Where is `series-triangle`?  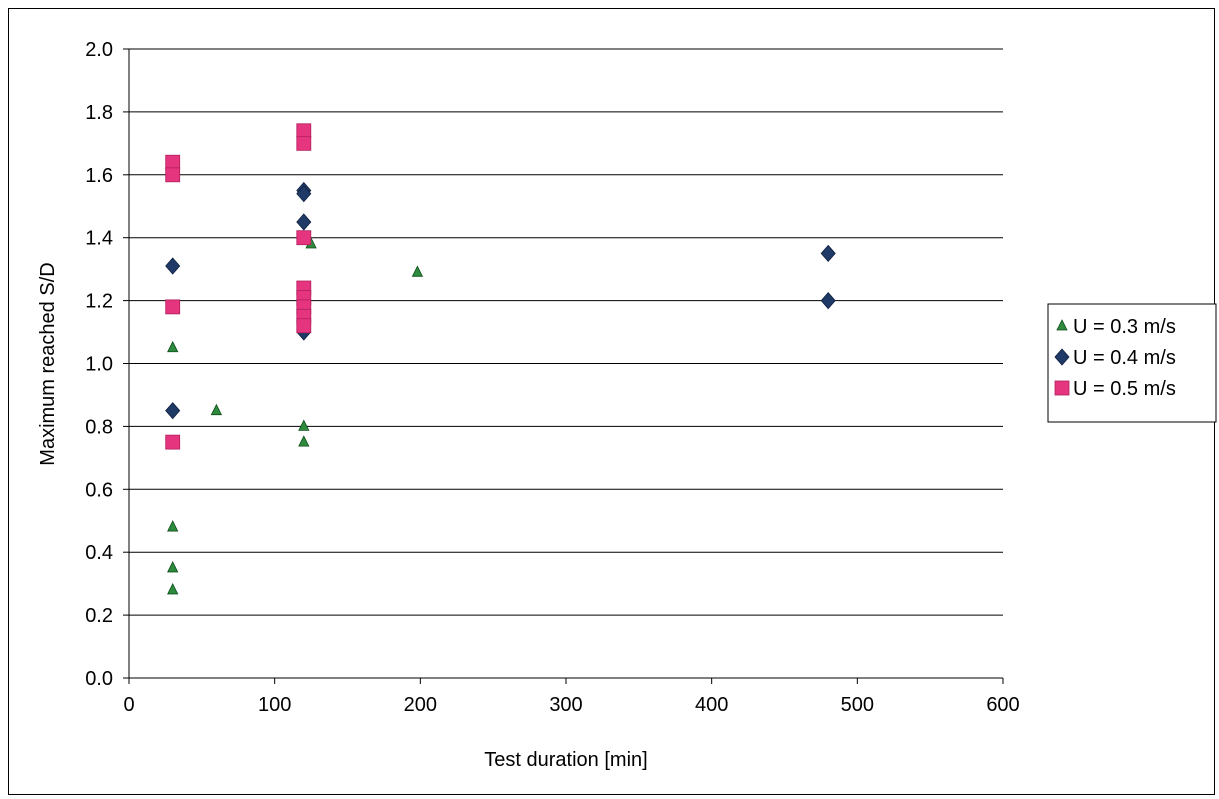
series-triangle is located at coordinates (295, 416).